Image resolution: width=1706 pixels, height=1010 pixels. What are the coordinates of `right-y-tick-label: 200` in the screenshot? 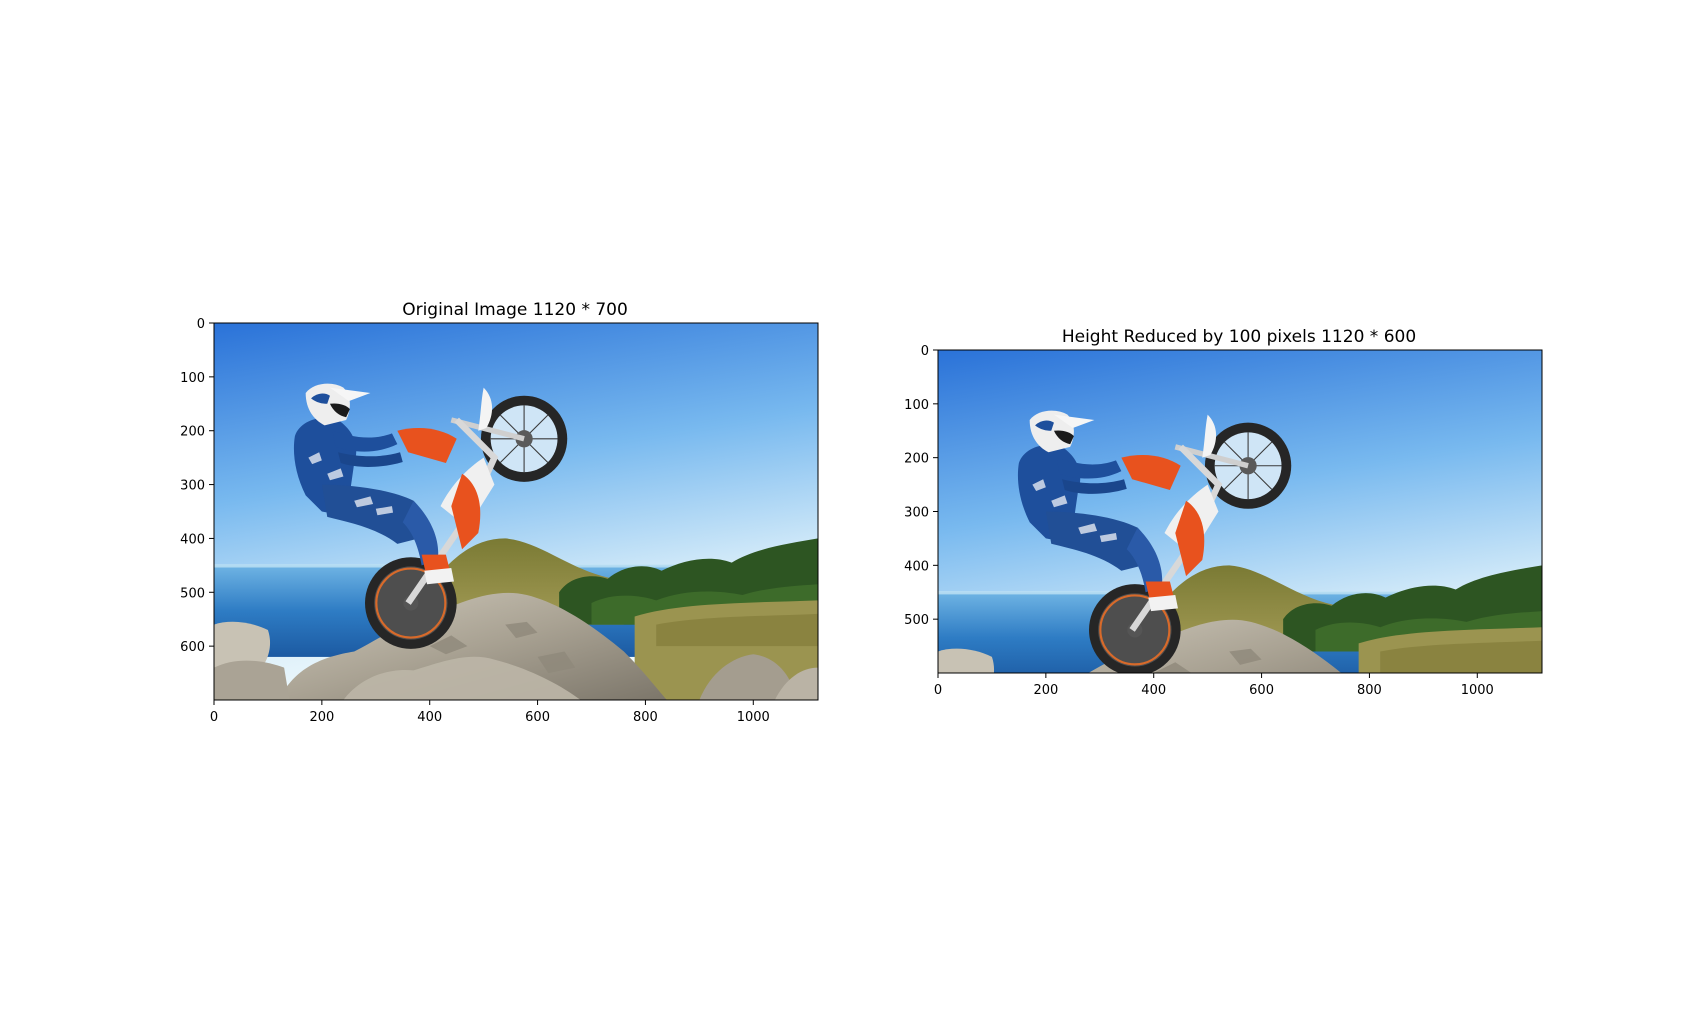 It's located at (916, 459).